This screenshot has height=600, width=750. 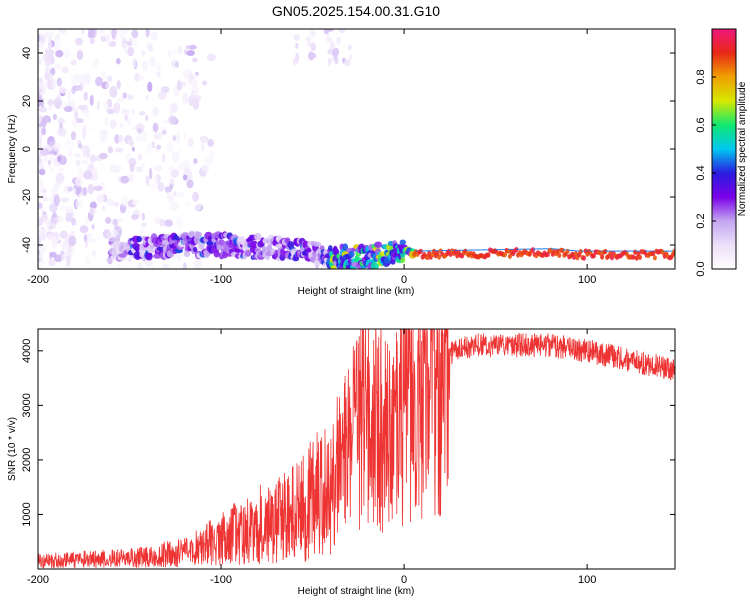 What do you see at coordinates (27, 460) in the screenshot?
I see `snr-y-tick-label: 2000` at bounding box center [27, 460].